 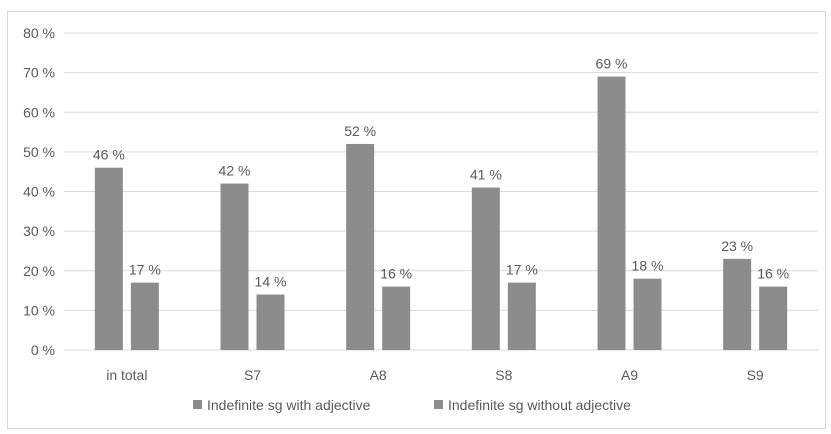 What do you see at coordinates (755, 375) in the screenshot?
I see `x-category-label: S9` at bounding box center [755, 375].